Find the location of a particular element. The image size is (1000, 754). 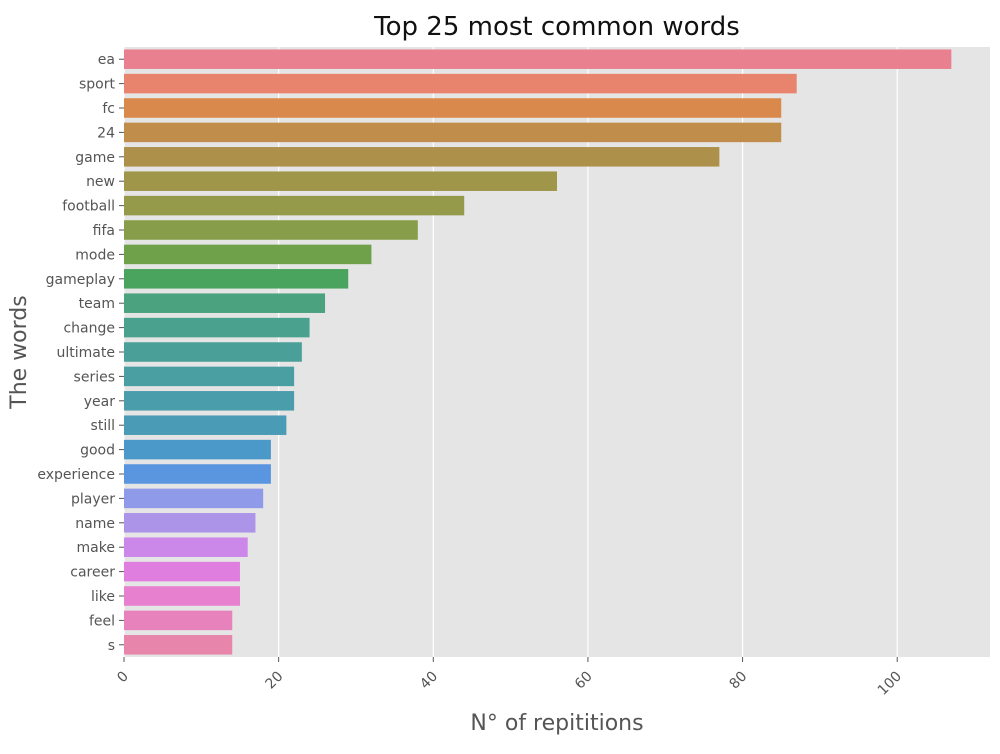

bar-year is located at coordinates (209, 401).